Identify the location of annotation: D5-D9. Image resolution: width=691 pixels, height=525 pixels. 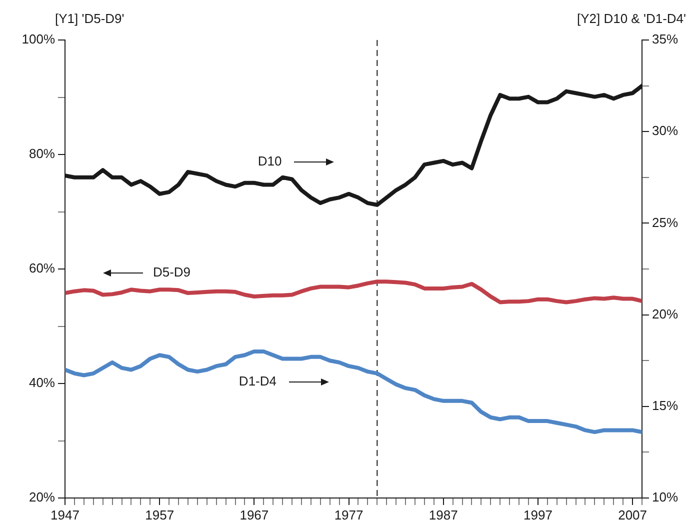
(171, 272).